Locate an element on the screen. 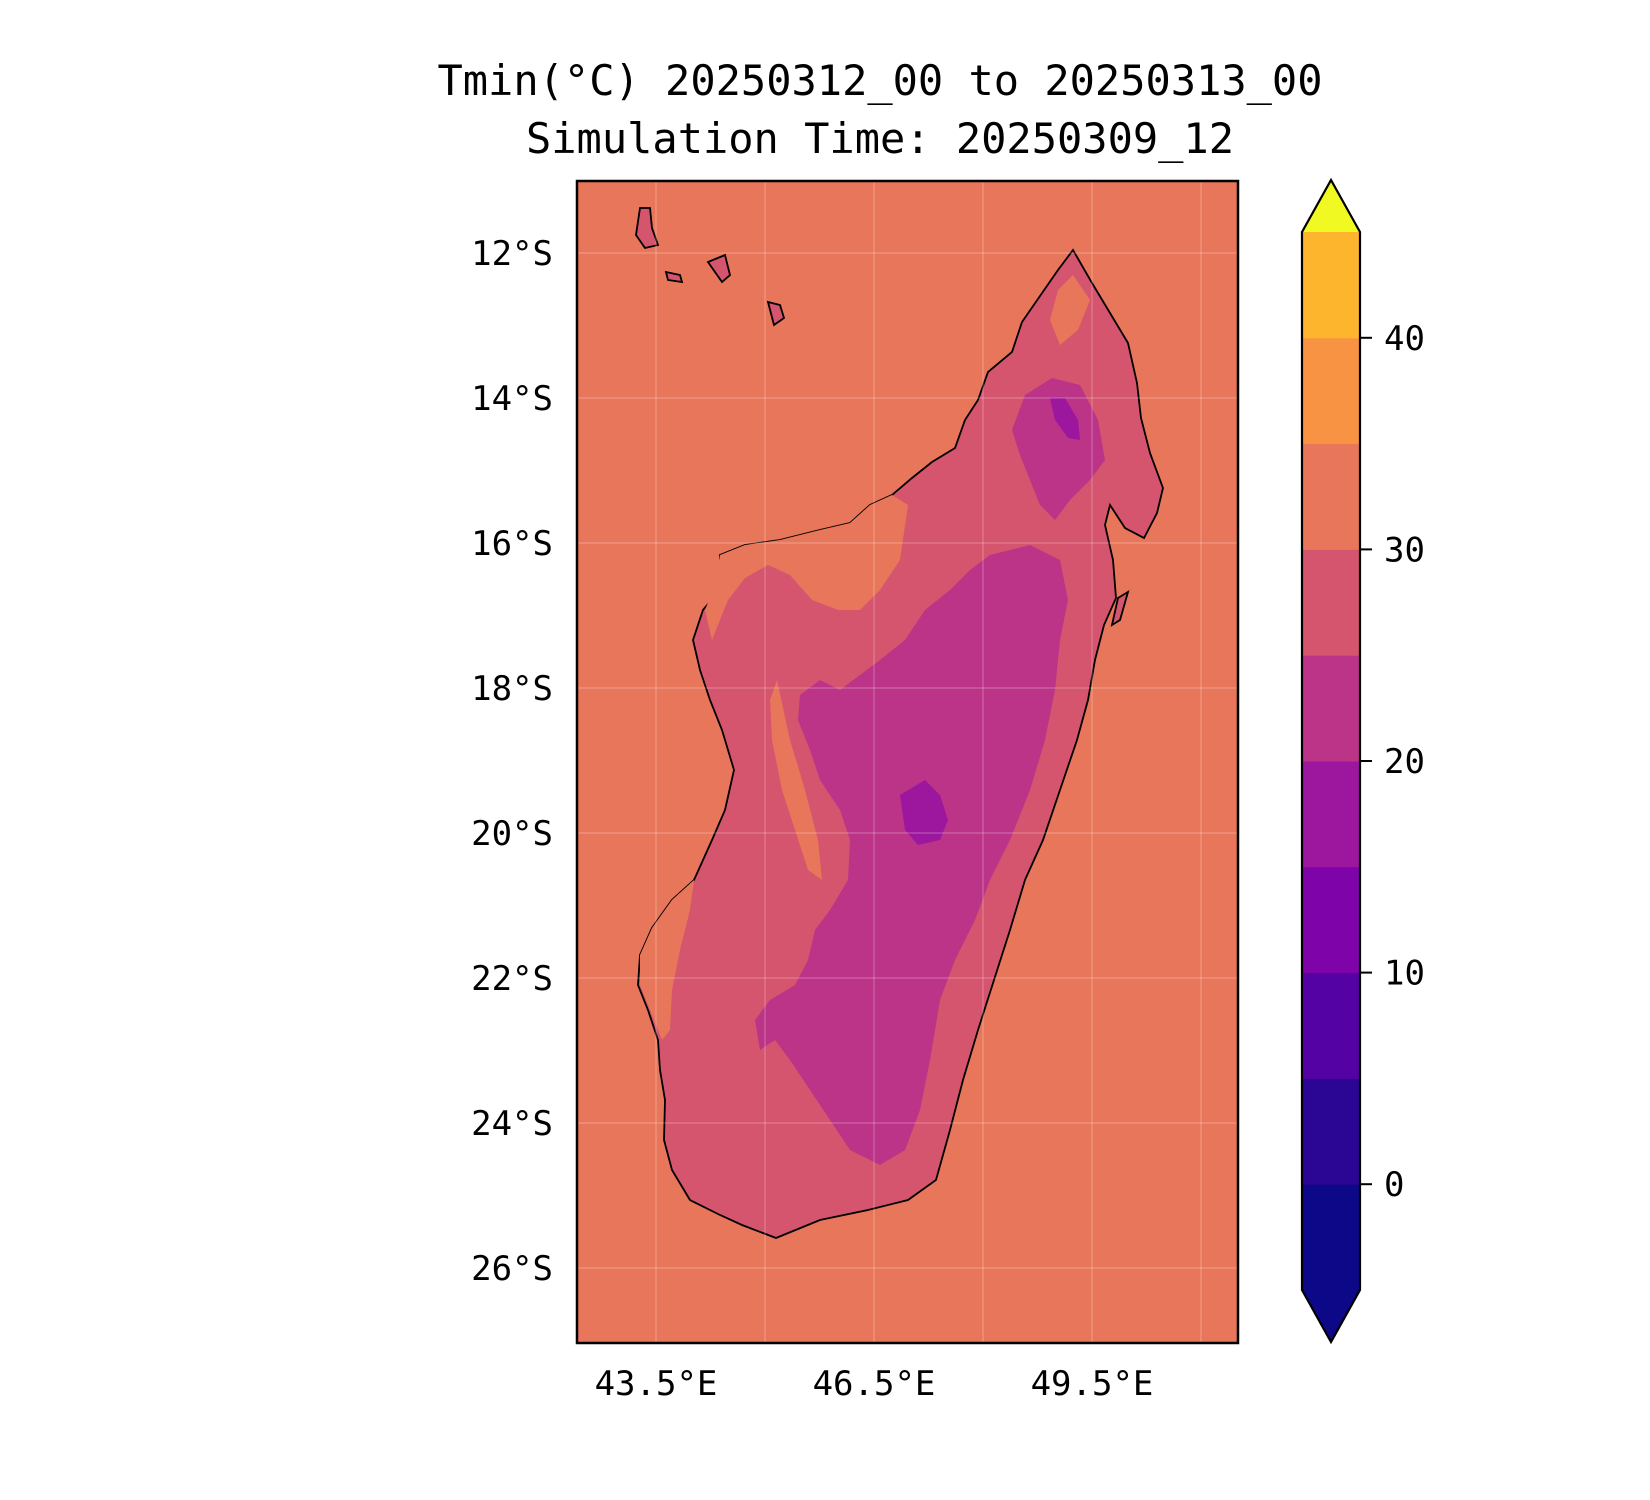  map-title-line2: Simulation Time: 20250309_12 is located at coordinates (880, 138).